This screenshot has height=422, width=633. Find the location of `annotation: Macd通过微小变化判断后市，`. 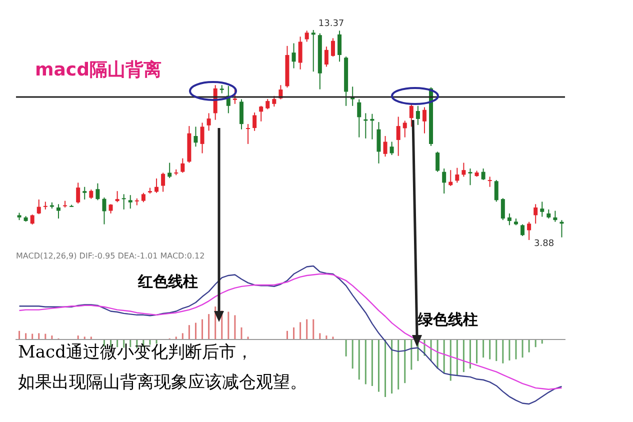

annotation: Macd通过微小变化判断后市， is located at coordinates (135, 352).